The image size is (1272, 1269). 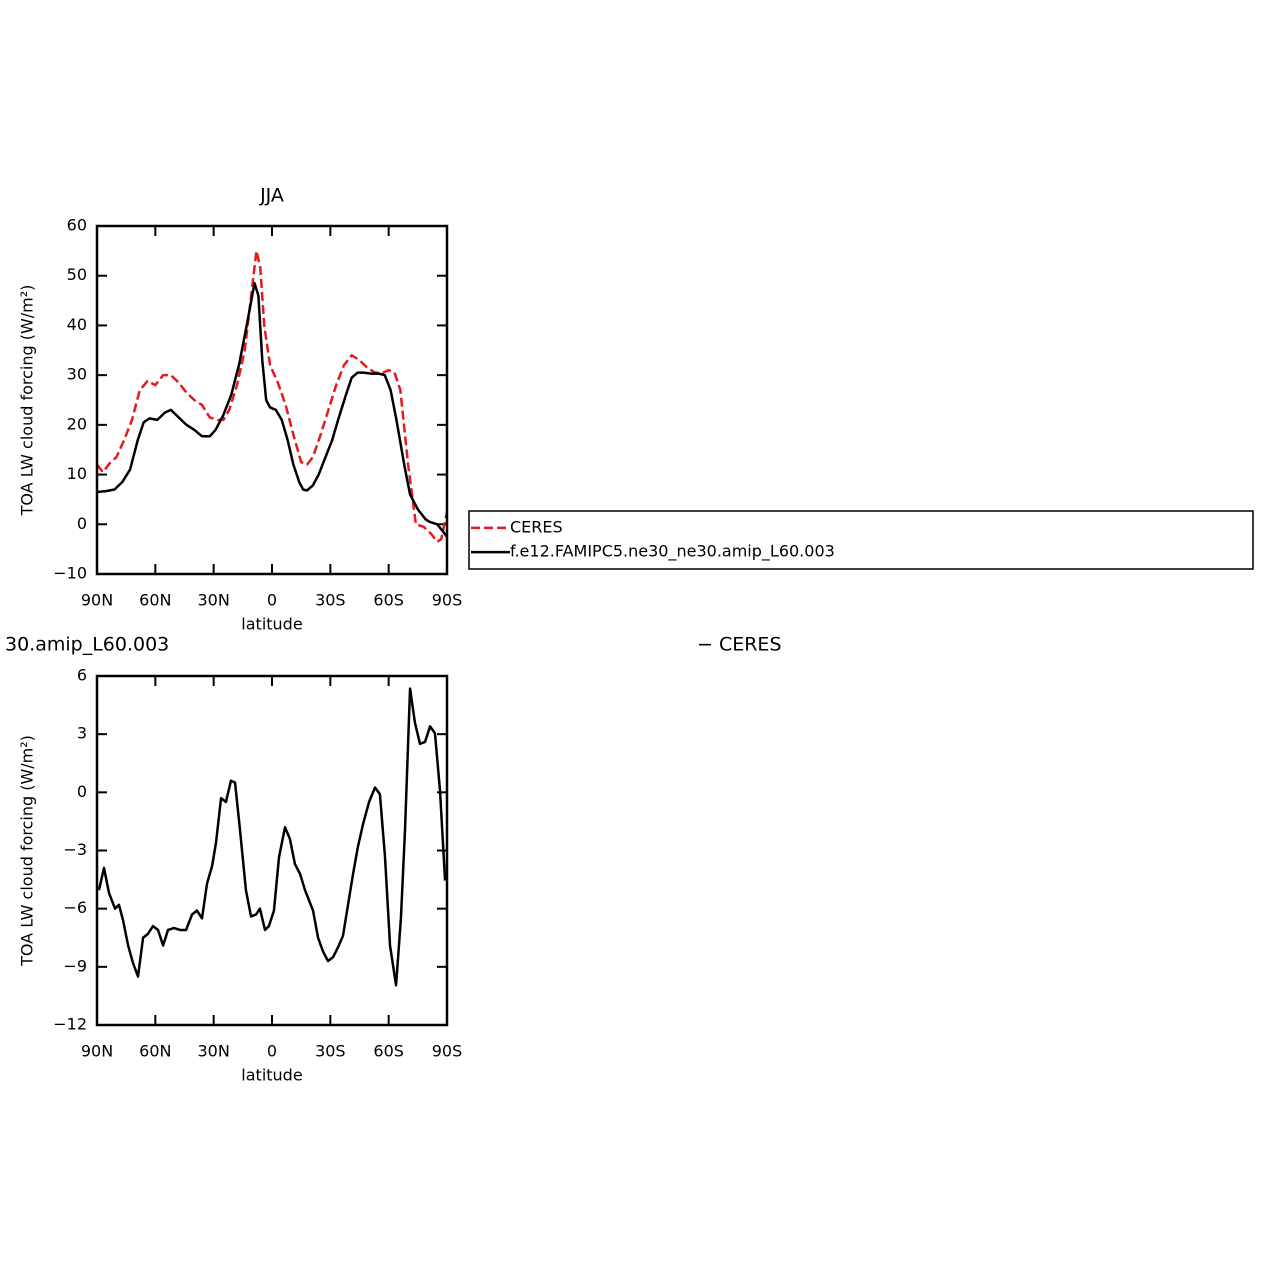 What do you see at coordinates (77, 274) in the screenshot?
I see `y-tick-label: 50` at bounding box center [77, 274].